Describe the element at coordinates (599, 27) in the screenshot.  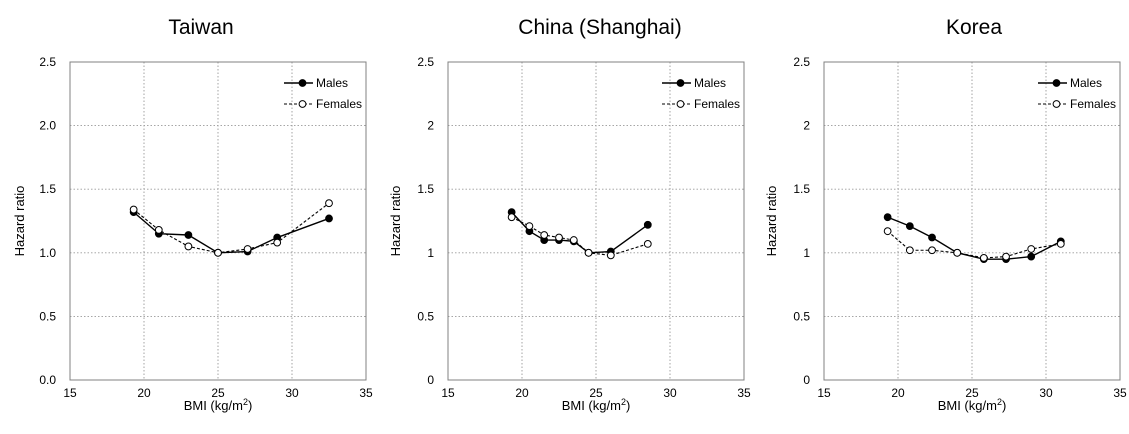
I see `chart-title: China (Shanghai)` at that location.